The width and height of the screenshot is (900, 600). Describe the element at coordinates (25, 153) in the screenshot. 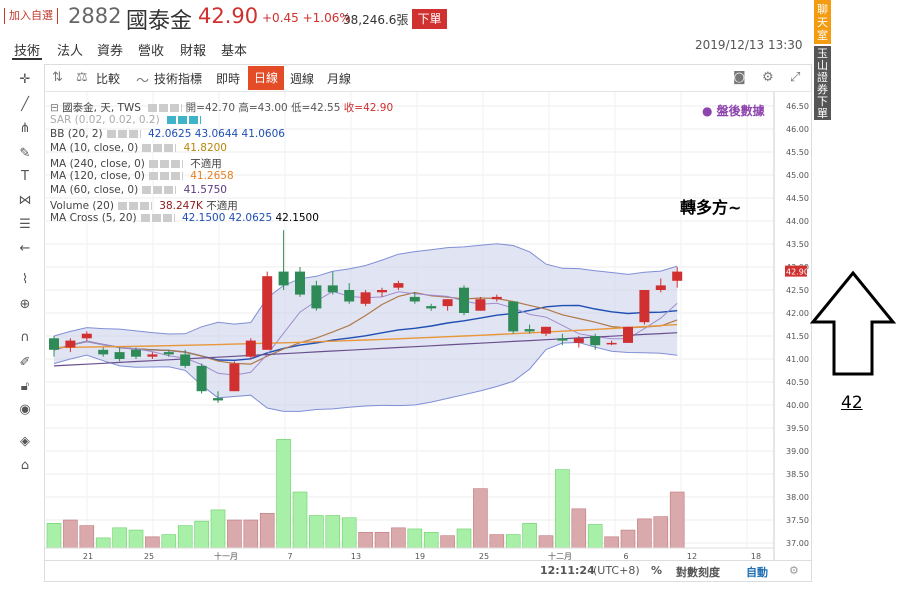

I see `brush-icon: ✎` at that location.